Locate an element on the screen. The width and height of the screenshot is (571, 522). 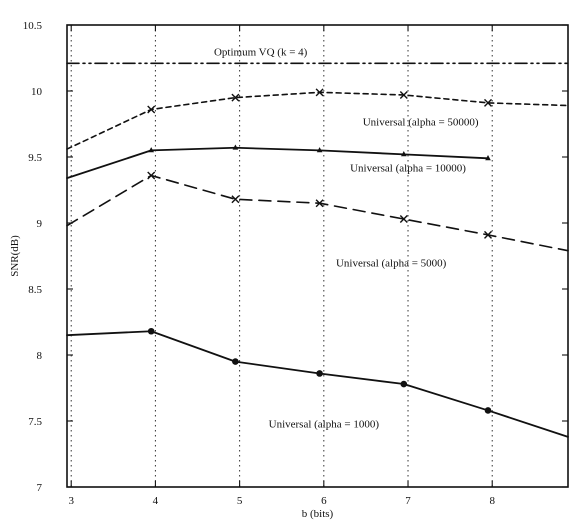
x-tick-label-5: 5 is located at coordinates (240, 501).